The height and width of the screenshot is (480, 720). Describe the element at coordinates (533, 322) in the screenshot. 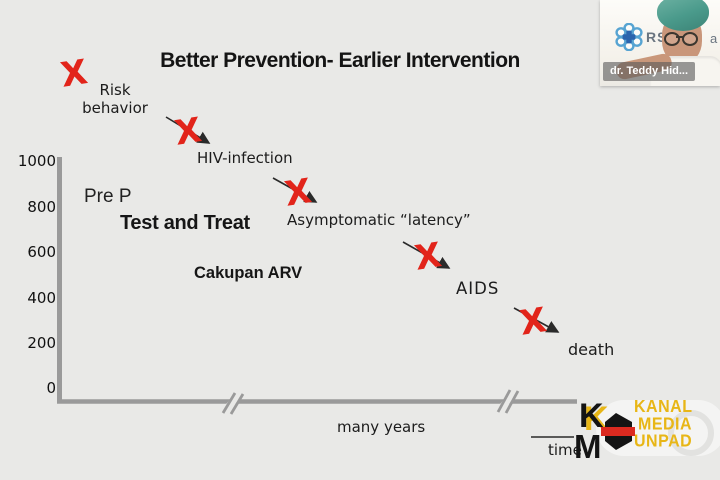

I see `x-mark-death: X` at that location.